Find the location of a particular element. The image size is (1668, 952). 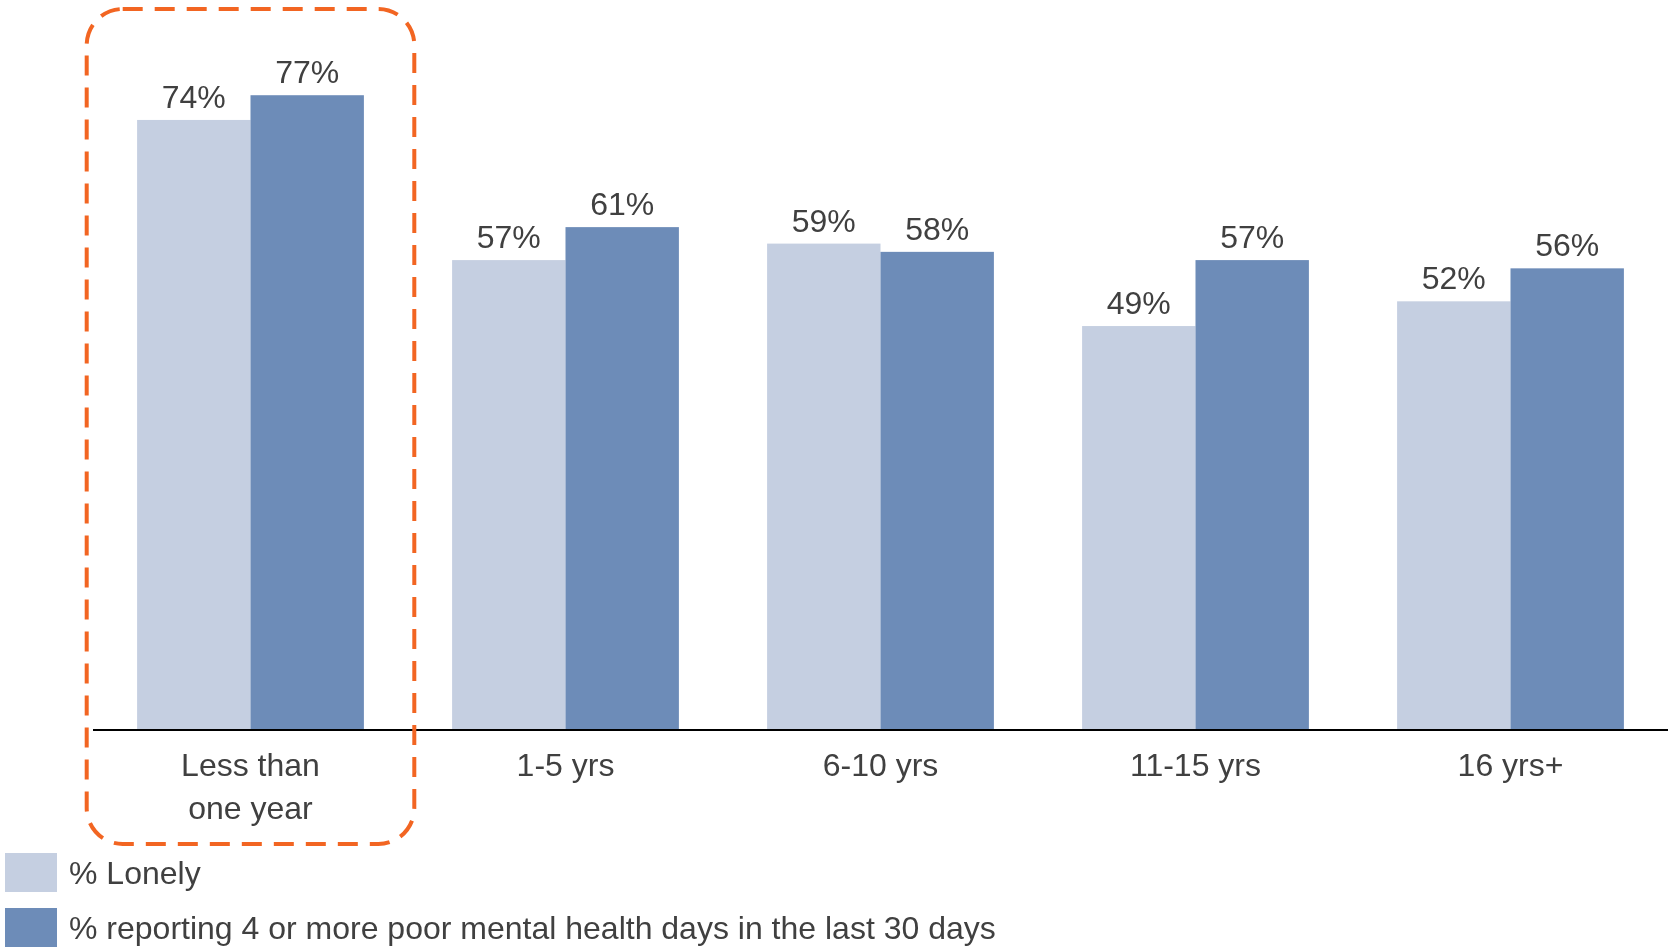

x-tick-label: 11-15 yrs is located at coordinates (1195, 765).